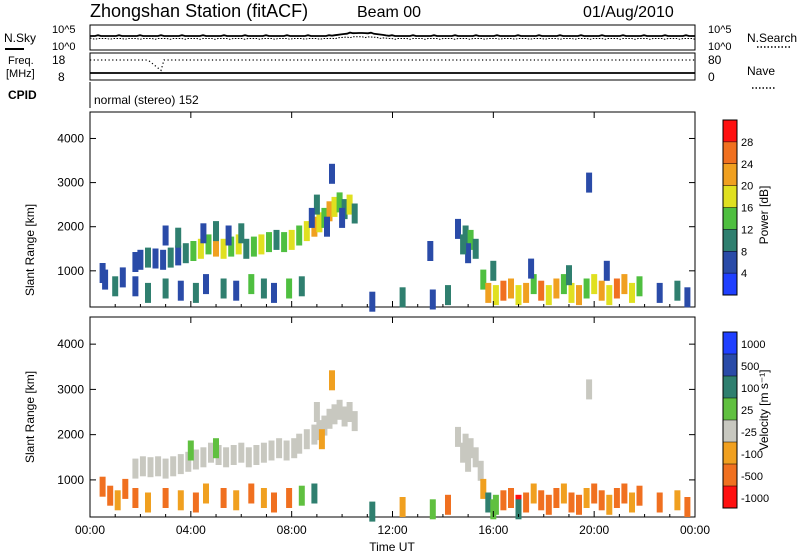  I want to click on power-cb-tick-1: 8, so click(744, 252).